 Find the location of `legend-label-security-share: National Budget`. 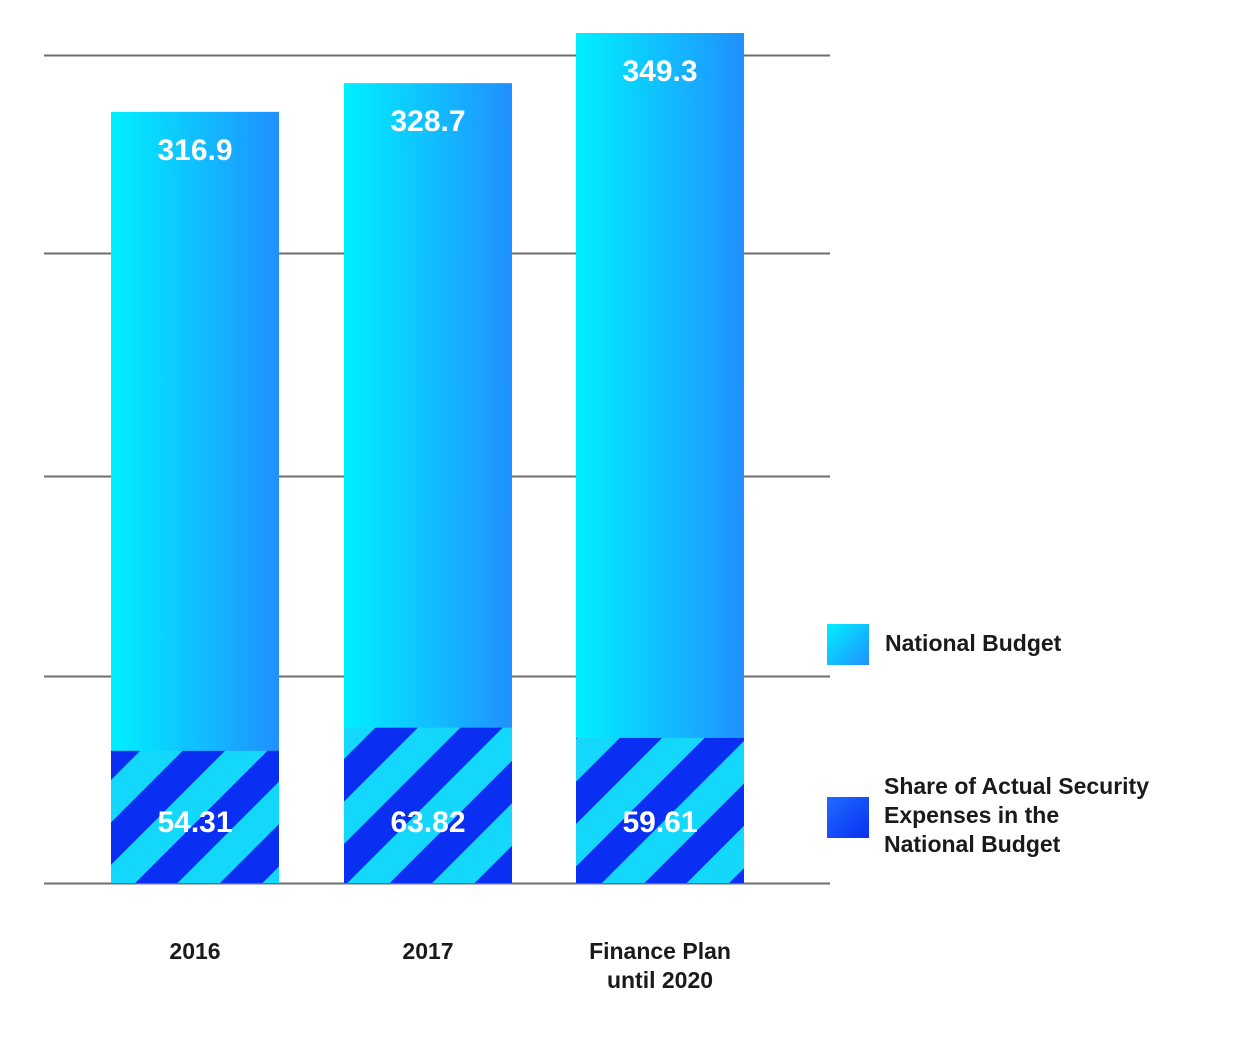

legend-label-security-share: National Budget is located at coordinates (972, 844).